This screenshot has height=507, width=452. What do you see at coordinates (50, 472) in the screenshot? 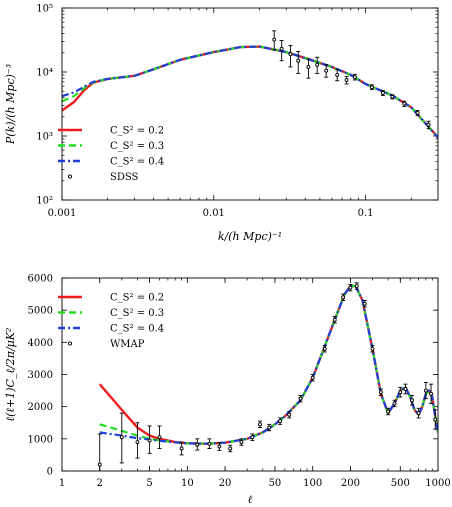
I see `y-tick-label: 0` at bounding box center [50, 472].